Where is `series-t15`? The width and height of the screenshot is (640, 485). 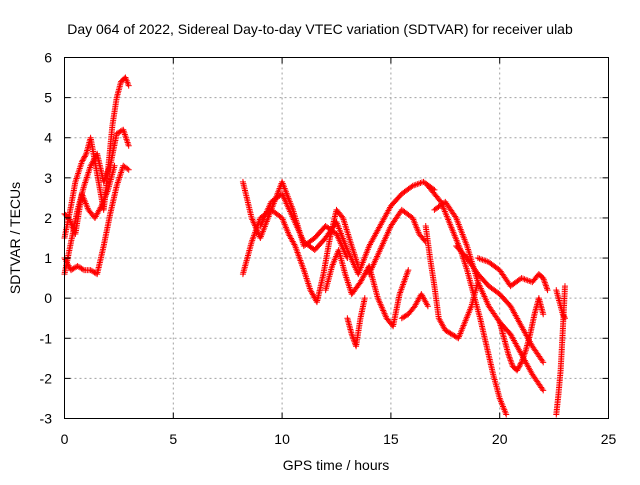
series-t15 is located at coordinates (500, 304).